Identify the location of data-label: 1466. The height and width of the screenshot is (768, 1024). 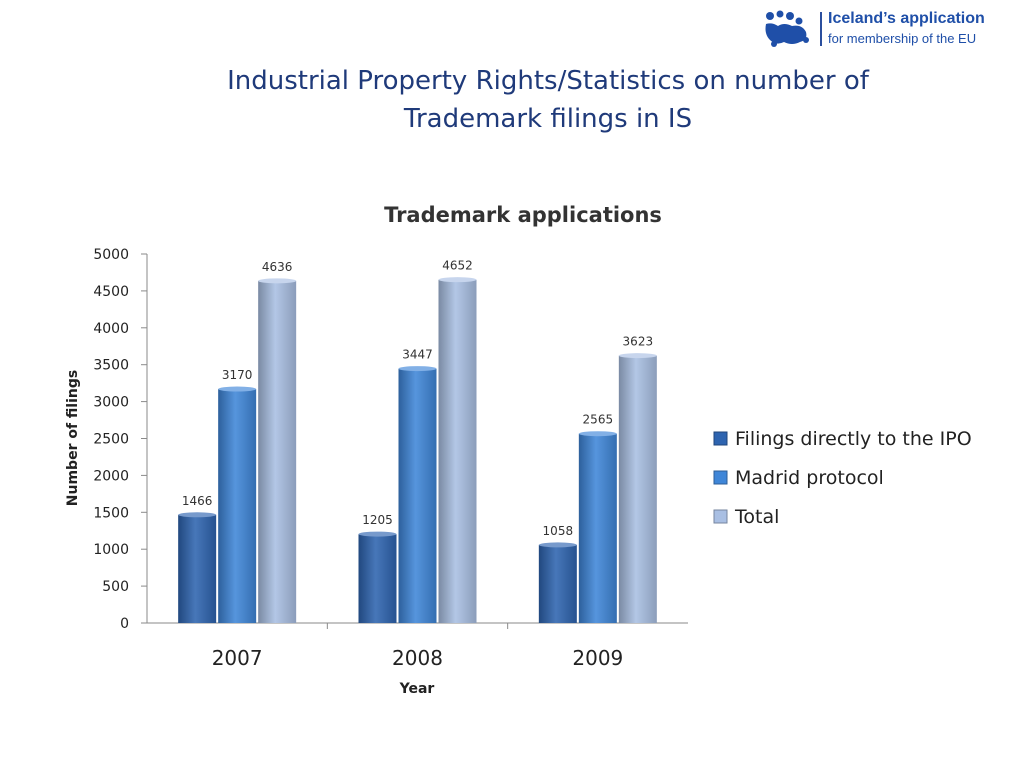
(197, 501).